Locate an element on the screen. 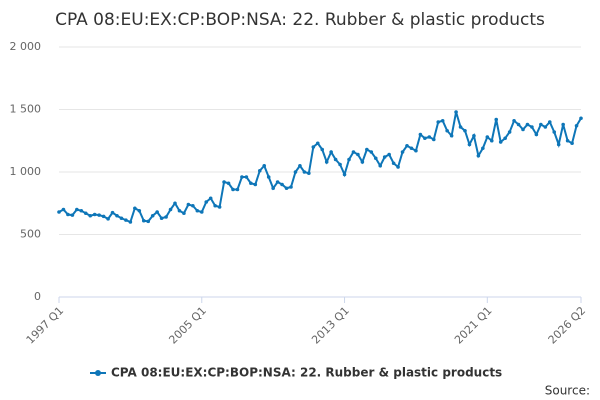  x-tick-label: 2026 Q2 is located at coordinates (567, 325).